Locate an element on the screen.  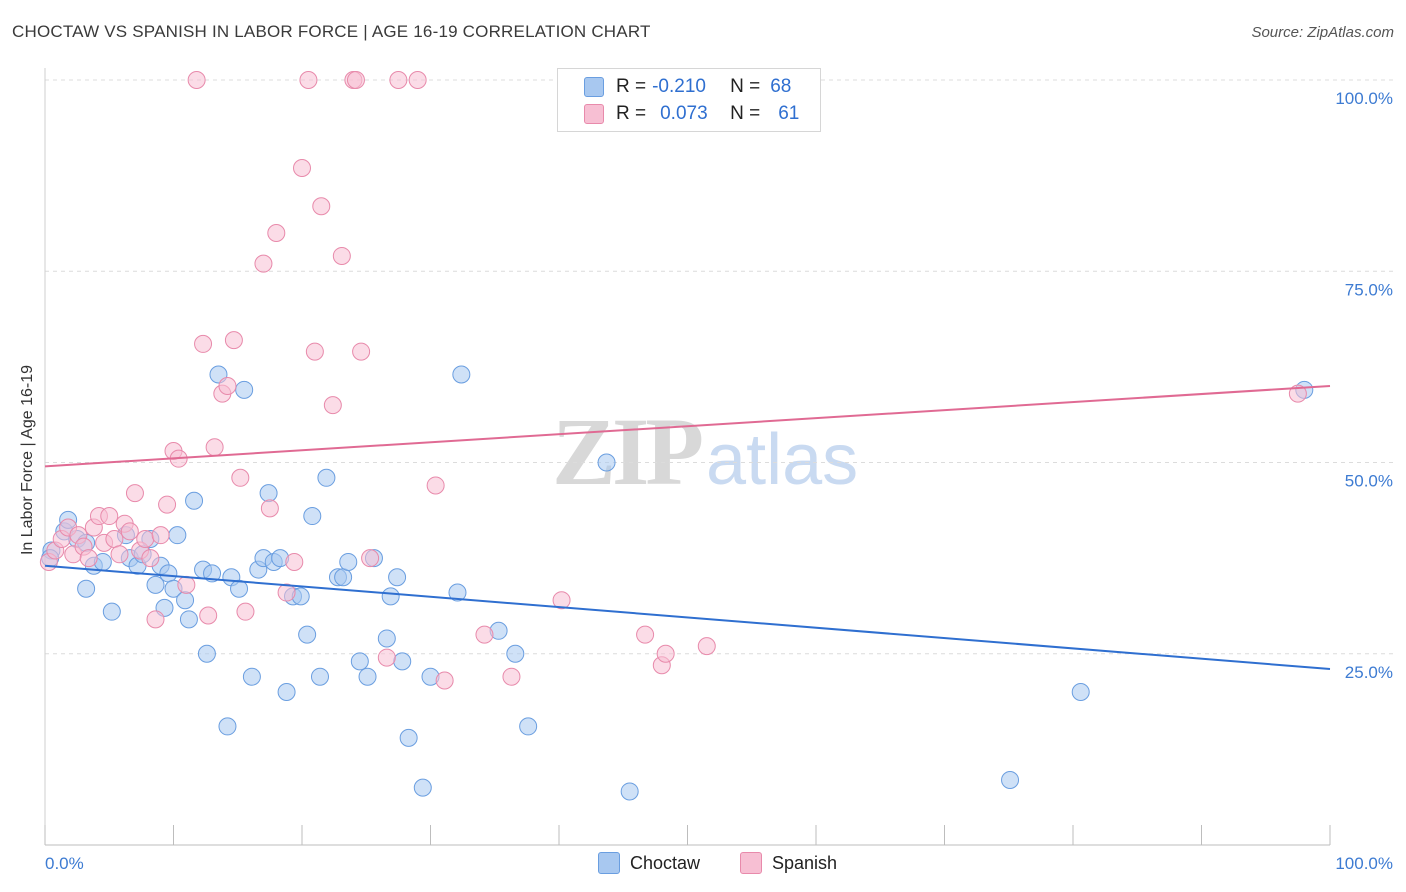
y-tick-label: 75.0% is located at coordinates (1369, 289).